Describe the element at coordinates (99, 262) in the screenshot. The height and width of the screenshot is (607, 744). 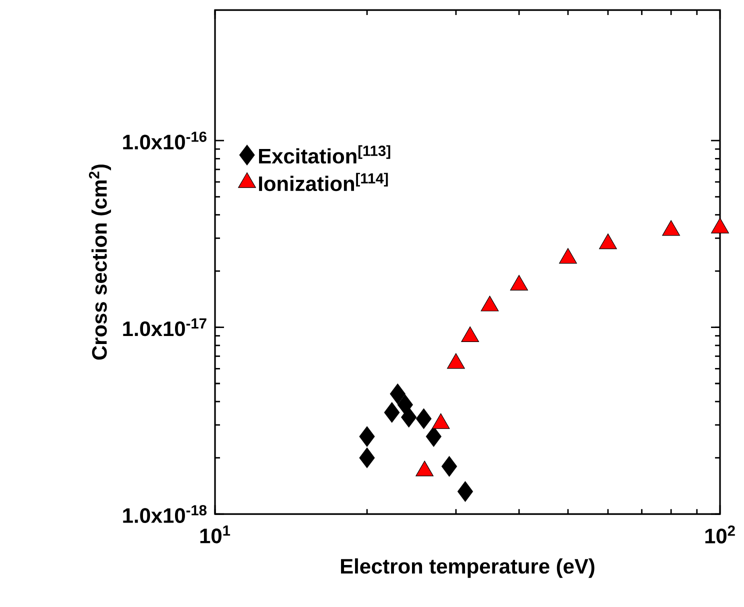
I see `y-axis-title: Cross section (cm$^{2}$)` at that location.